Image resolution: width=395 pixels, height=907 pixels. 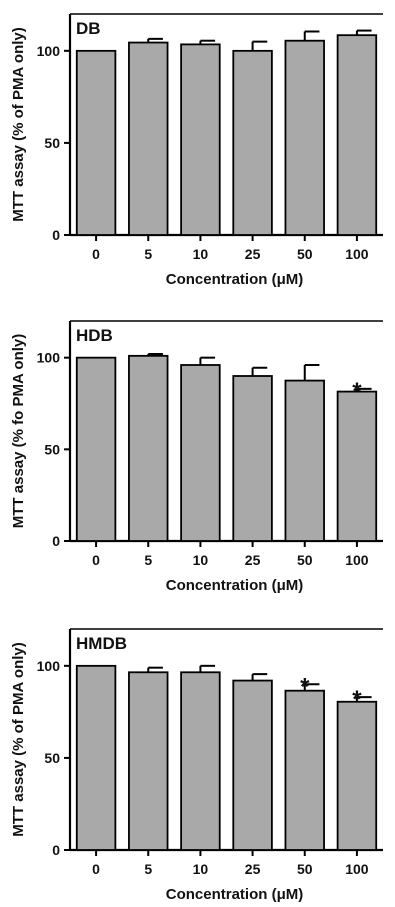 What do you see at coordinates (101, 643) in the screenshot?
I see `panel-label: HMDB` at bounding box center [101, 643].